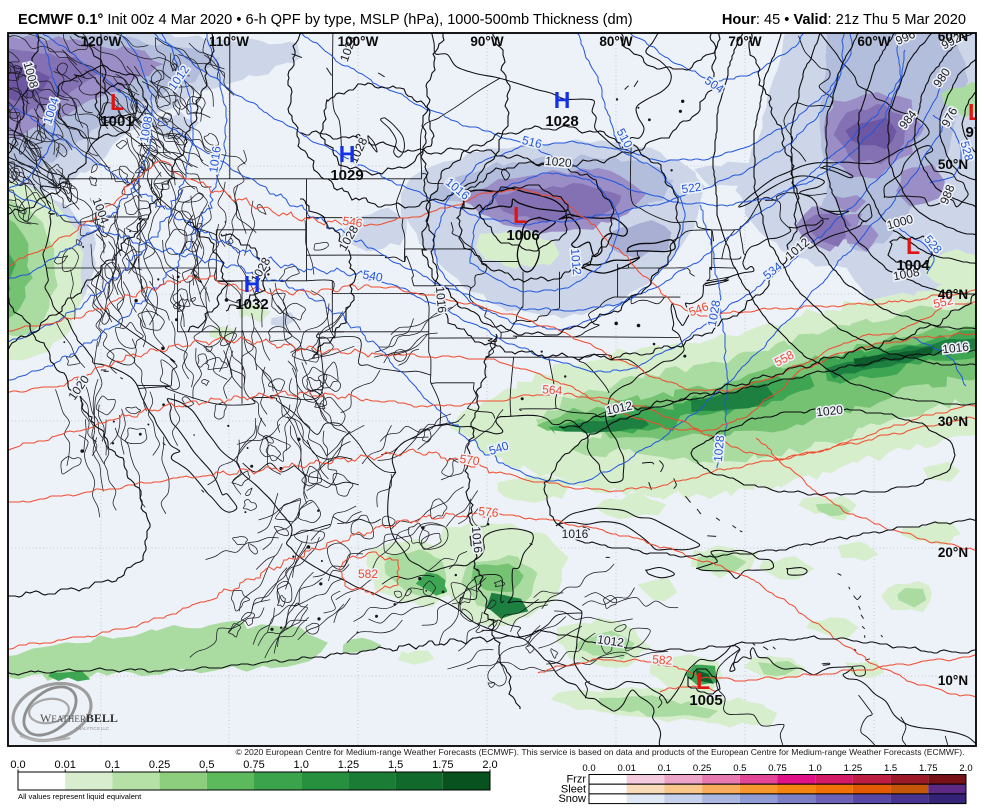 Image resolution: width=984 pixels, height=808 pixels. Describe the element at coordinates (470, 460) in the screenshot. I see `svg-text: 570` at that location.